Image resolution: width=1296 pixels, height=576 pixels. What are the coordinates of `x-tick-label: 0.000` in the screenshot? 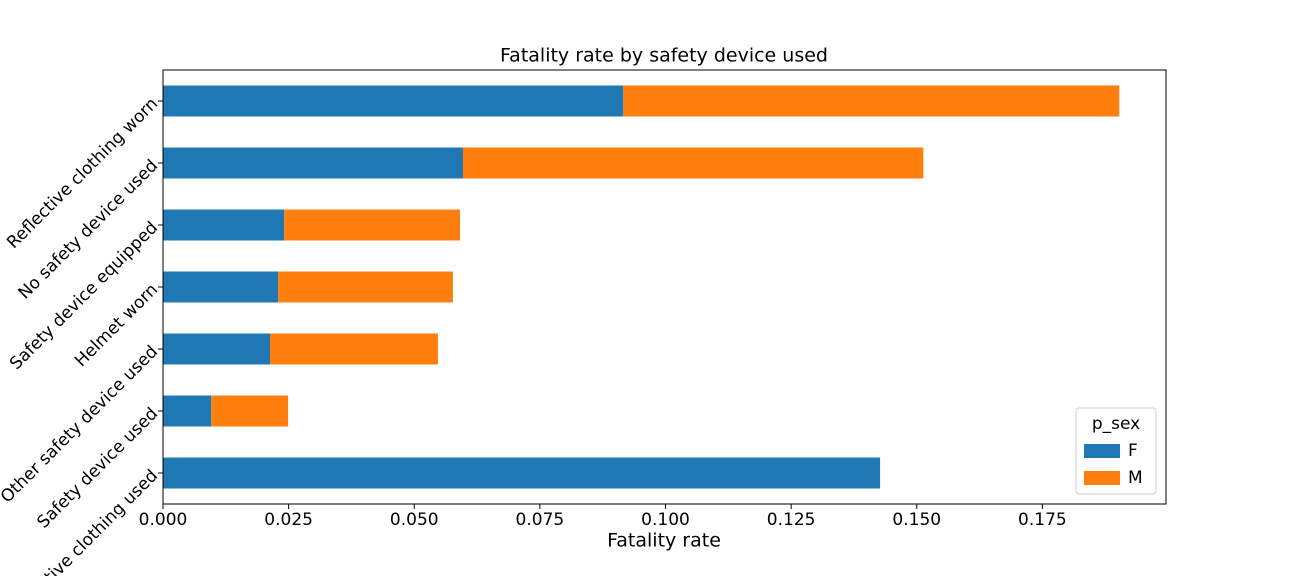 It's located at (163, 520).